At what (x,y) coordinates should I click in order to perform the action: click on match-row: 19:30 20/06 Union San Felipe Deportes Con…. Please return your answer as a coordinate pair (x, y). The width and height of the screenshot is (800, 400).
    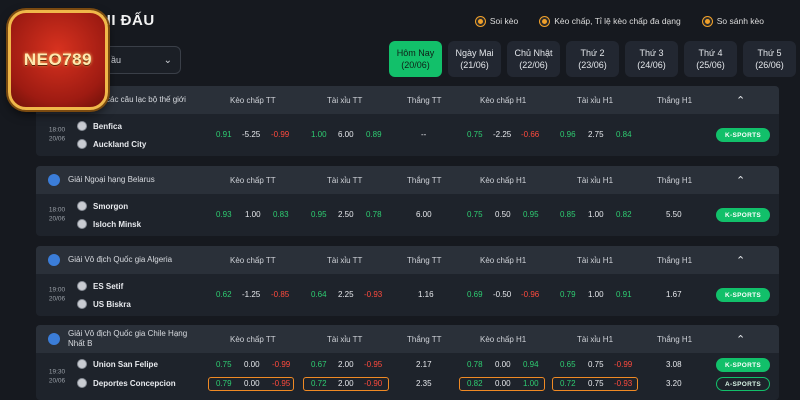
    Looking at the image, I should click on (407, 376).